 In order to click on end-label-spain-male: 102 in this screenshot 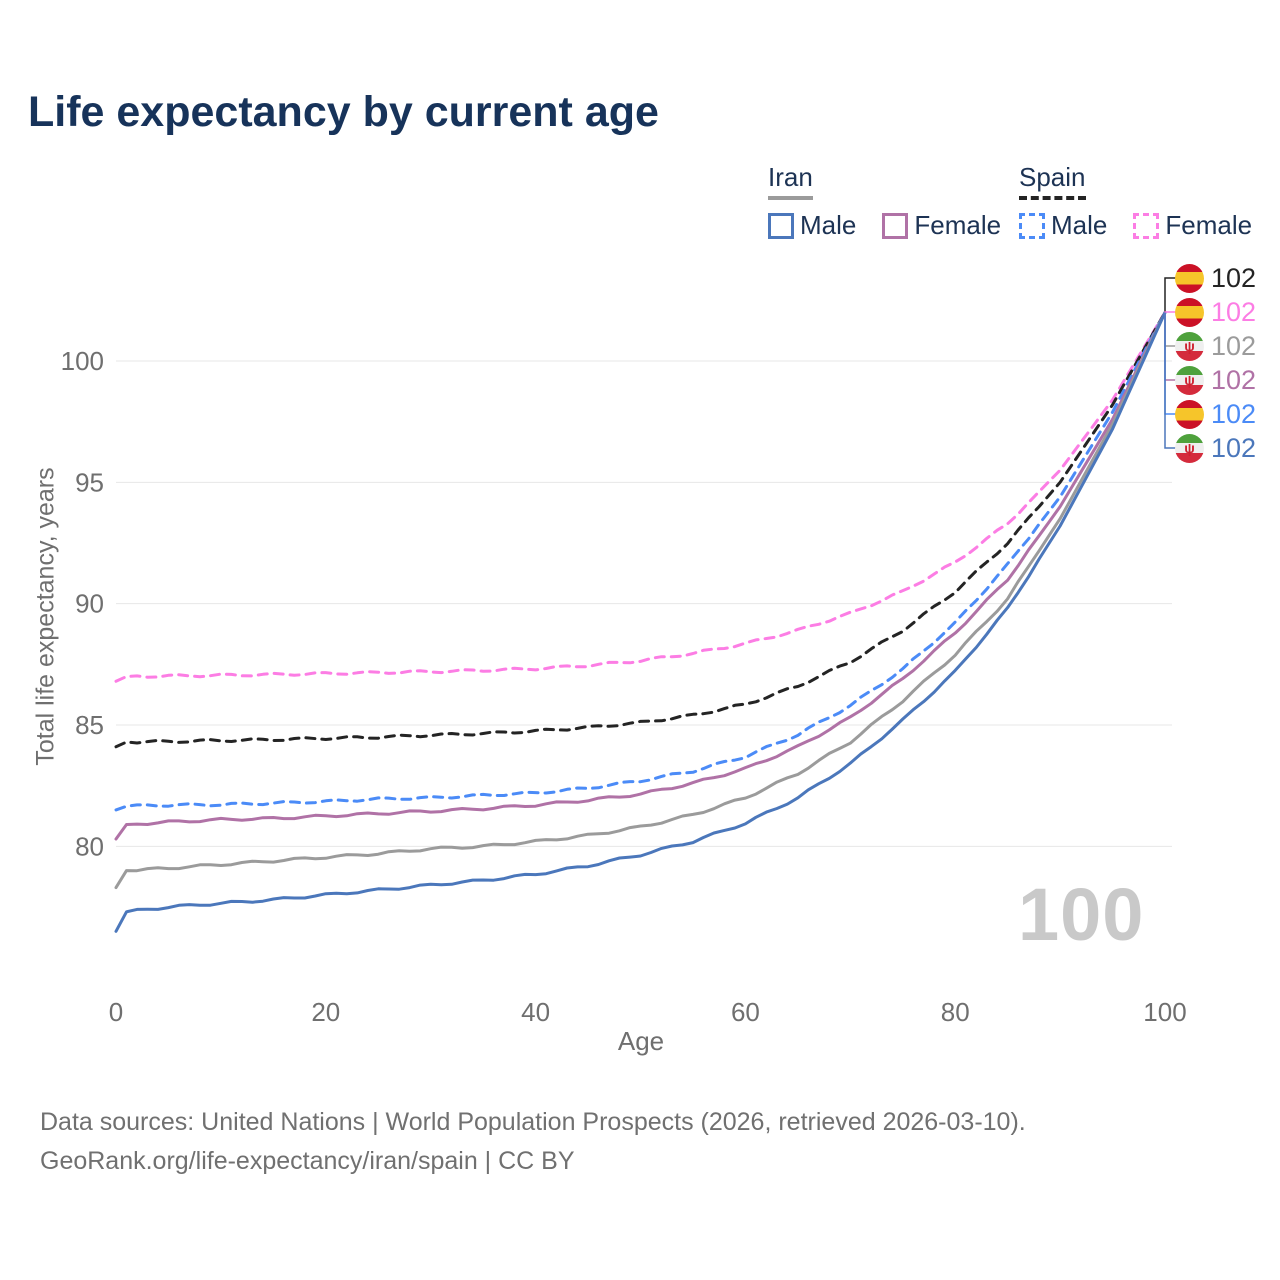, I will do `click(1215, 414)`.